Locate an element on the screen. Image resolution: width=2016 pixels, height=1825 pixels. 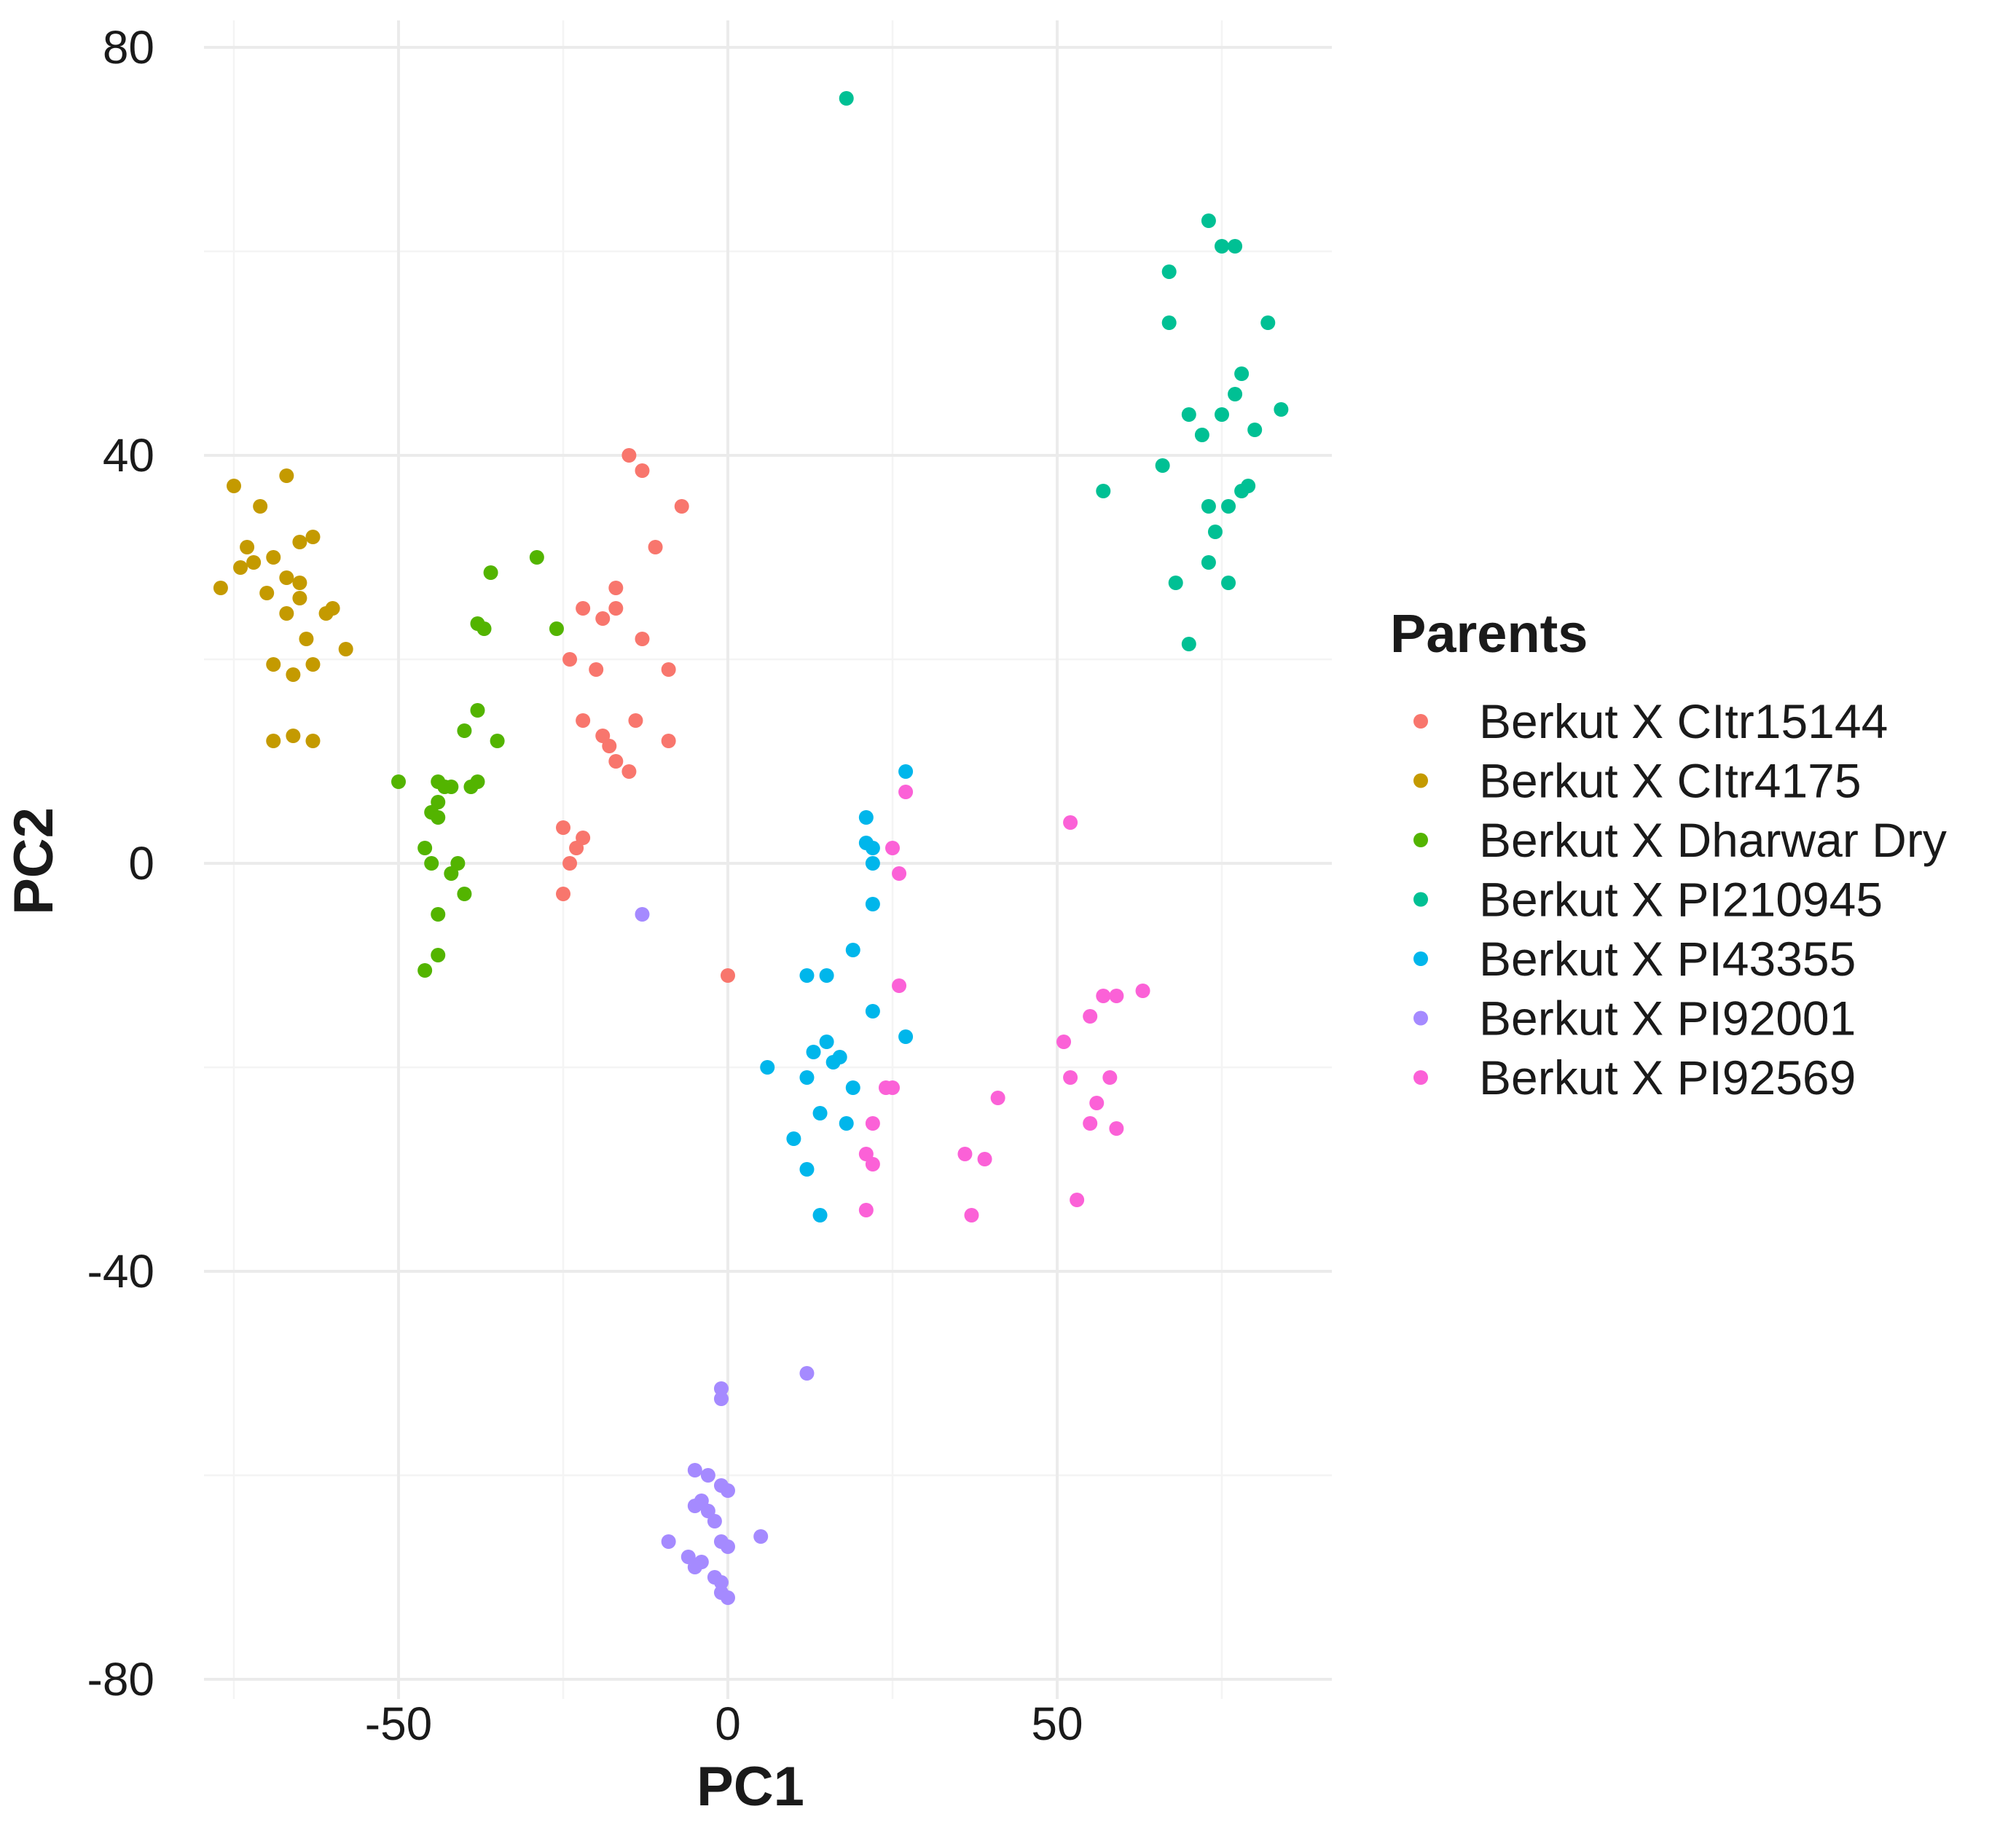
y-tick-label: 80 is located at coordinates (128, 47).